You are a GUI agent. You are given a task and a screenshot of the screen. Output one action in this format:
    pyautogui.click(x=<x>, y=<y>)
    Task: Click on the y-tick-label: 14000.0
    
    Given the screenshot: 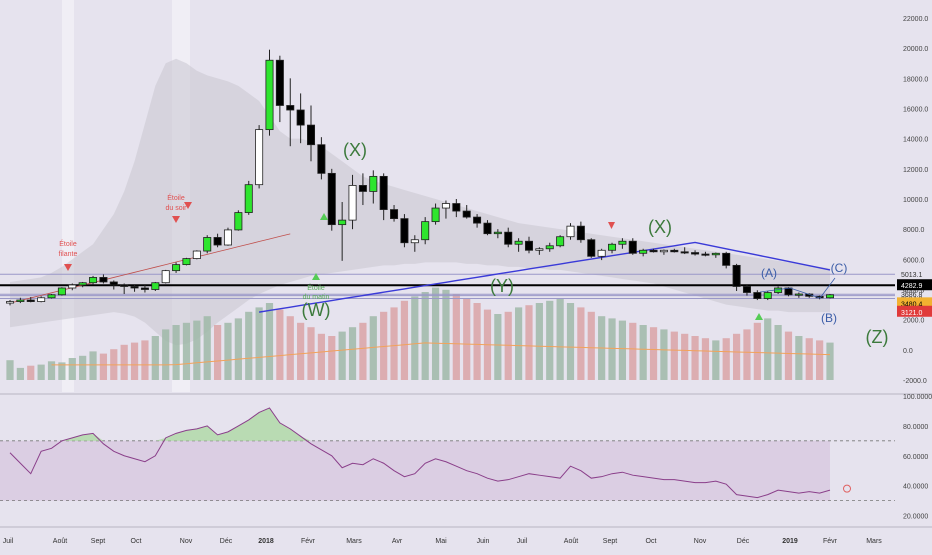 What is the action you would take?
    pyautogui.click(x=915, y=140)
    